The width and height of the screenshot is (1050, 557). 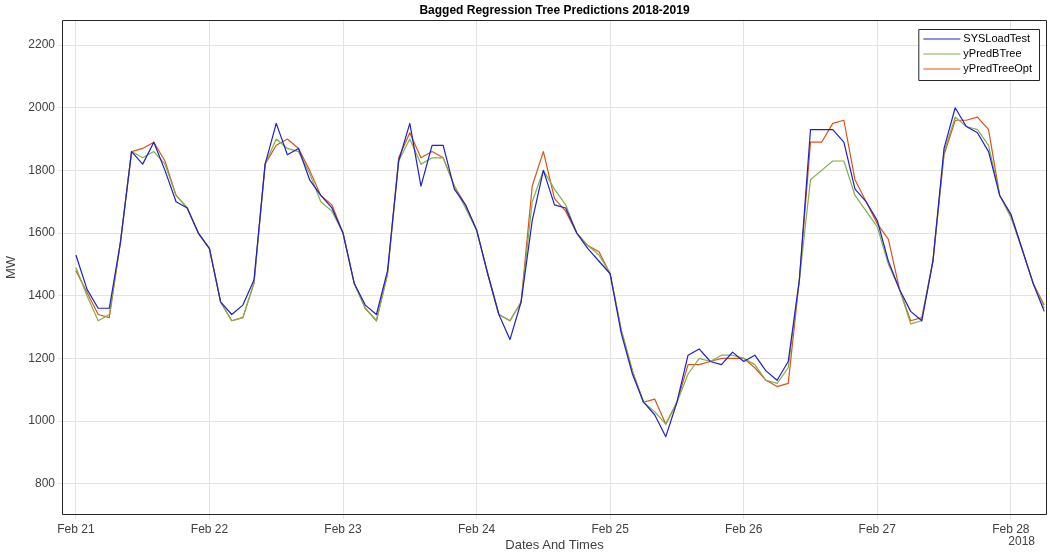 What do you see at coordinates (42, 295) in the screenshot?
I see `y-tick-label: 1400` at bounding box center [42, 295].